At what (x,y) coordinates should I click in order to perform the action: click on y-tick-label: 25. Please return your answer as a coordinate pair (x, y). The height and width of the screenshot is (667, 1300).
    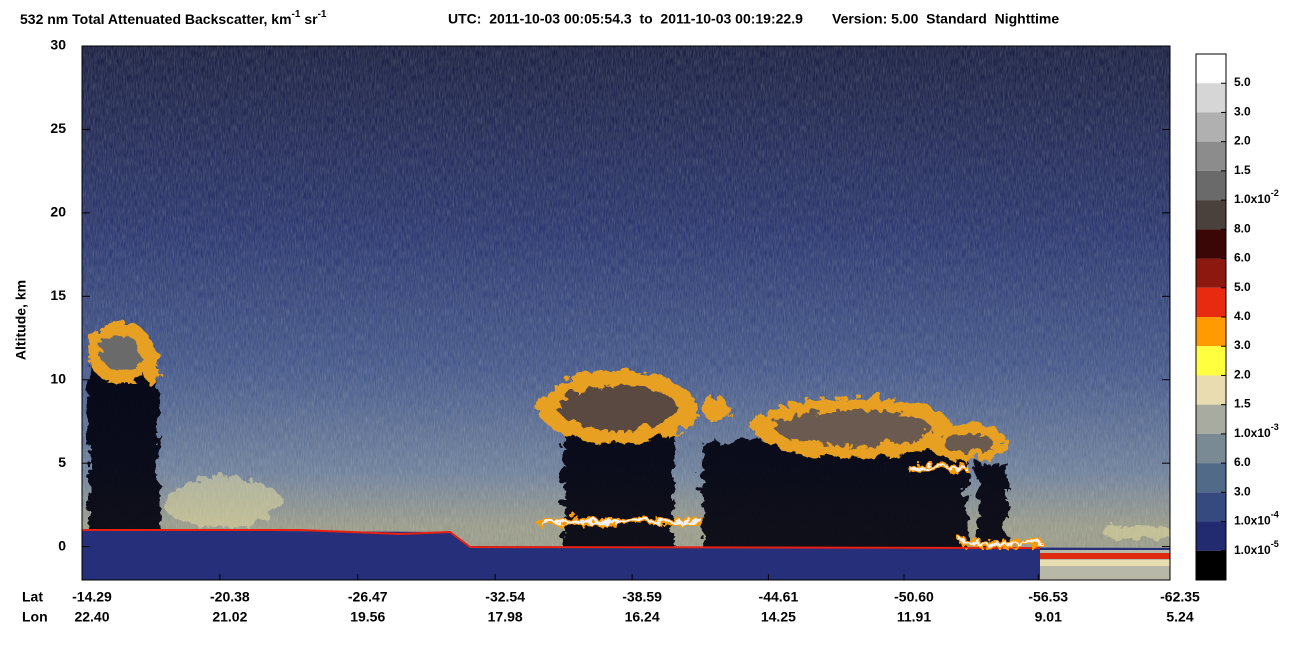
    Looking at the image, I should click on (58, 128).